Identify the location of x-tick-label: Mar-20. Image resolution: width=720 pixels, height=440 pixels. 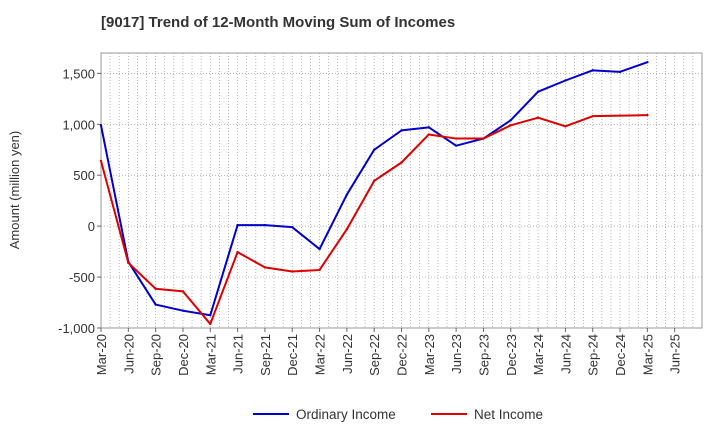
(101, 354).